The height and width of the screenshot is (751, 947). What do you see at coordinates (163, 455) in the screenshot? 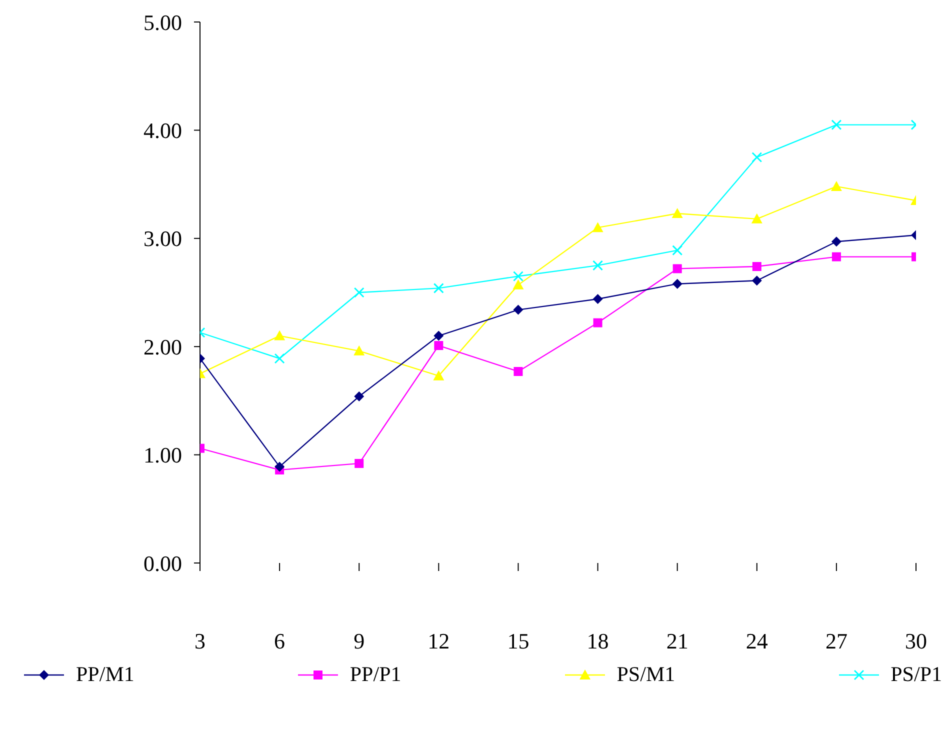
I see `y-tick-label: 1.00` at bounding box center [163, 455].